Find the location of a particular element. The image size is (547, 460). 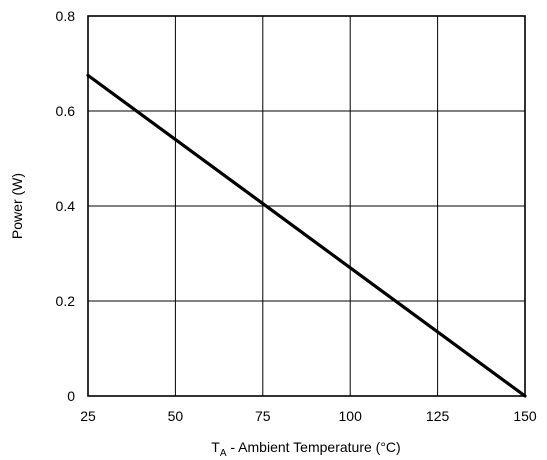

x-tick-label: 150 is located at coordinates (525, 416).